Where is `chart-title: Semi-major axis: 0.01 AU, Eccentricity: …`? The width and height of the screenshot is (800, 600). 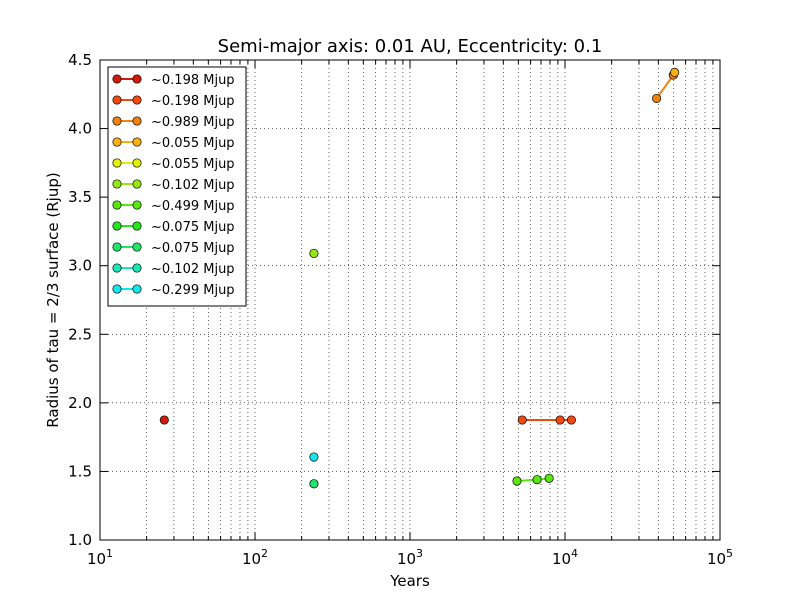 chart-title: Semi-major axis: 0.01 AU, Eccentricity: … is located at coordinates (410, 46).